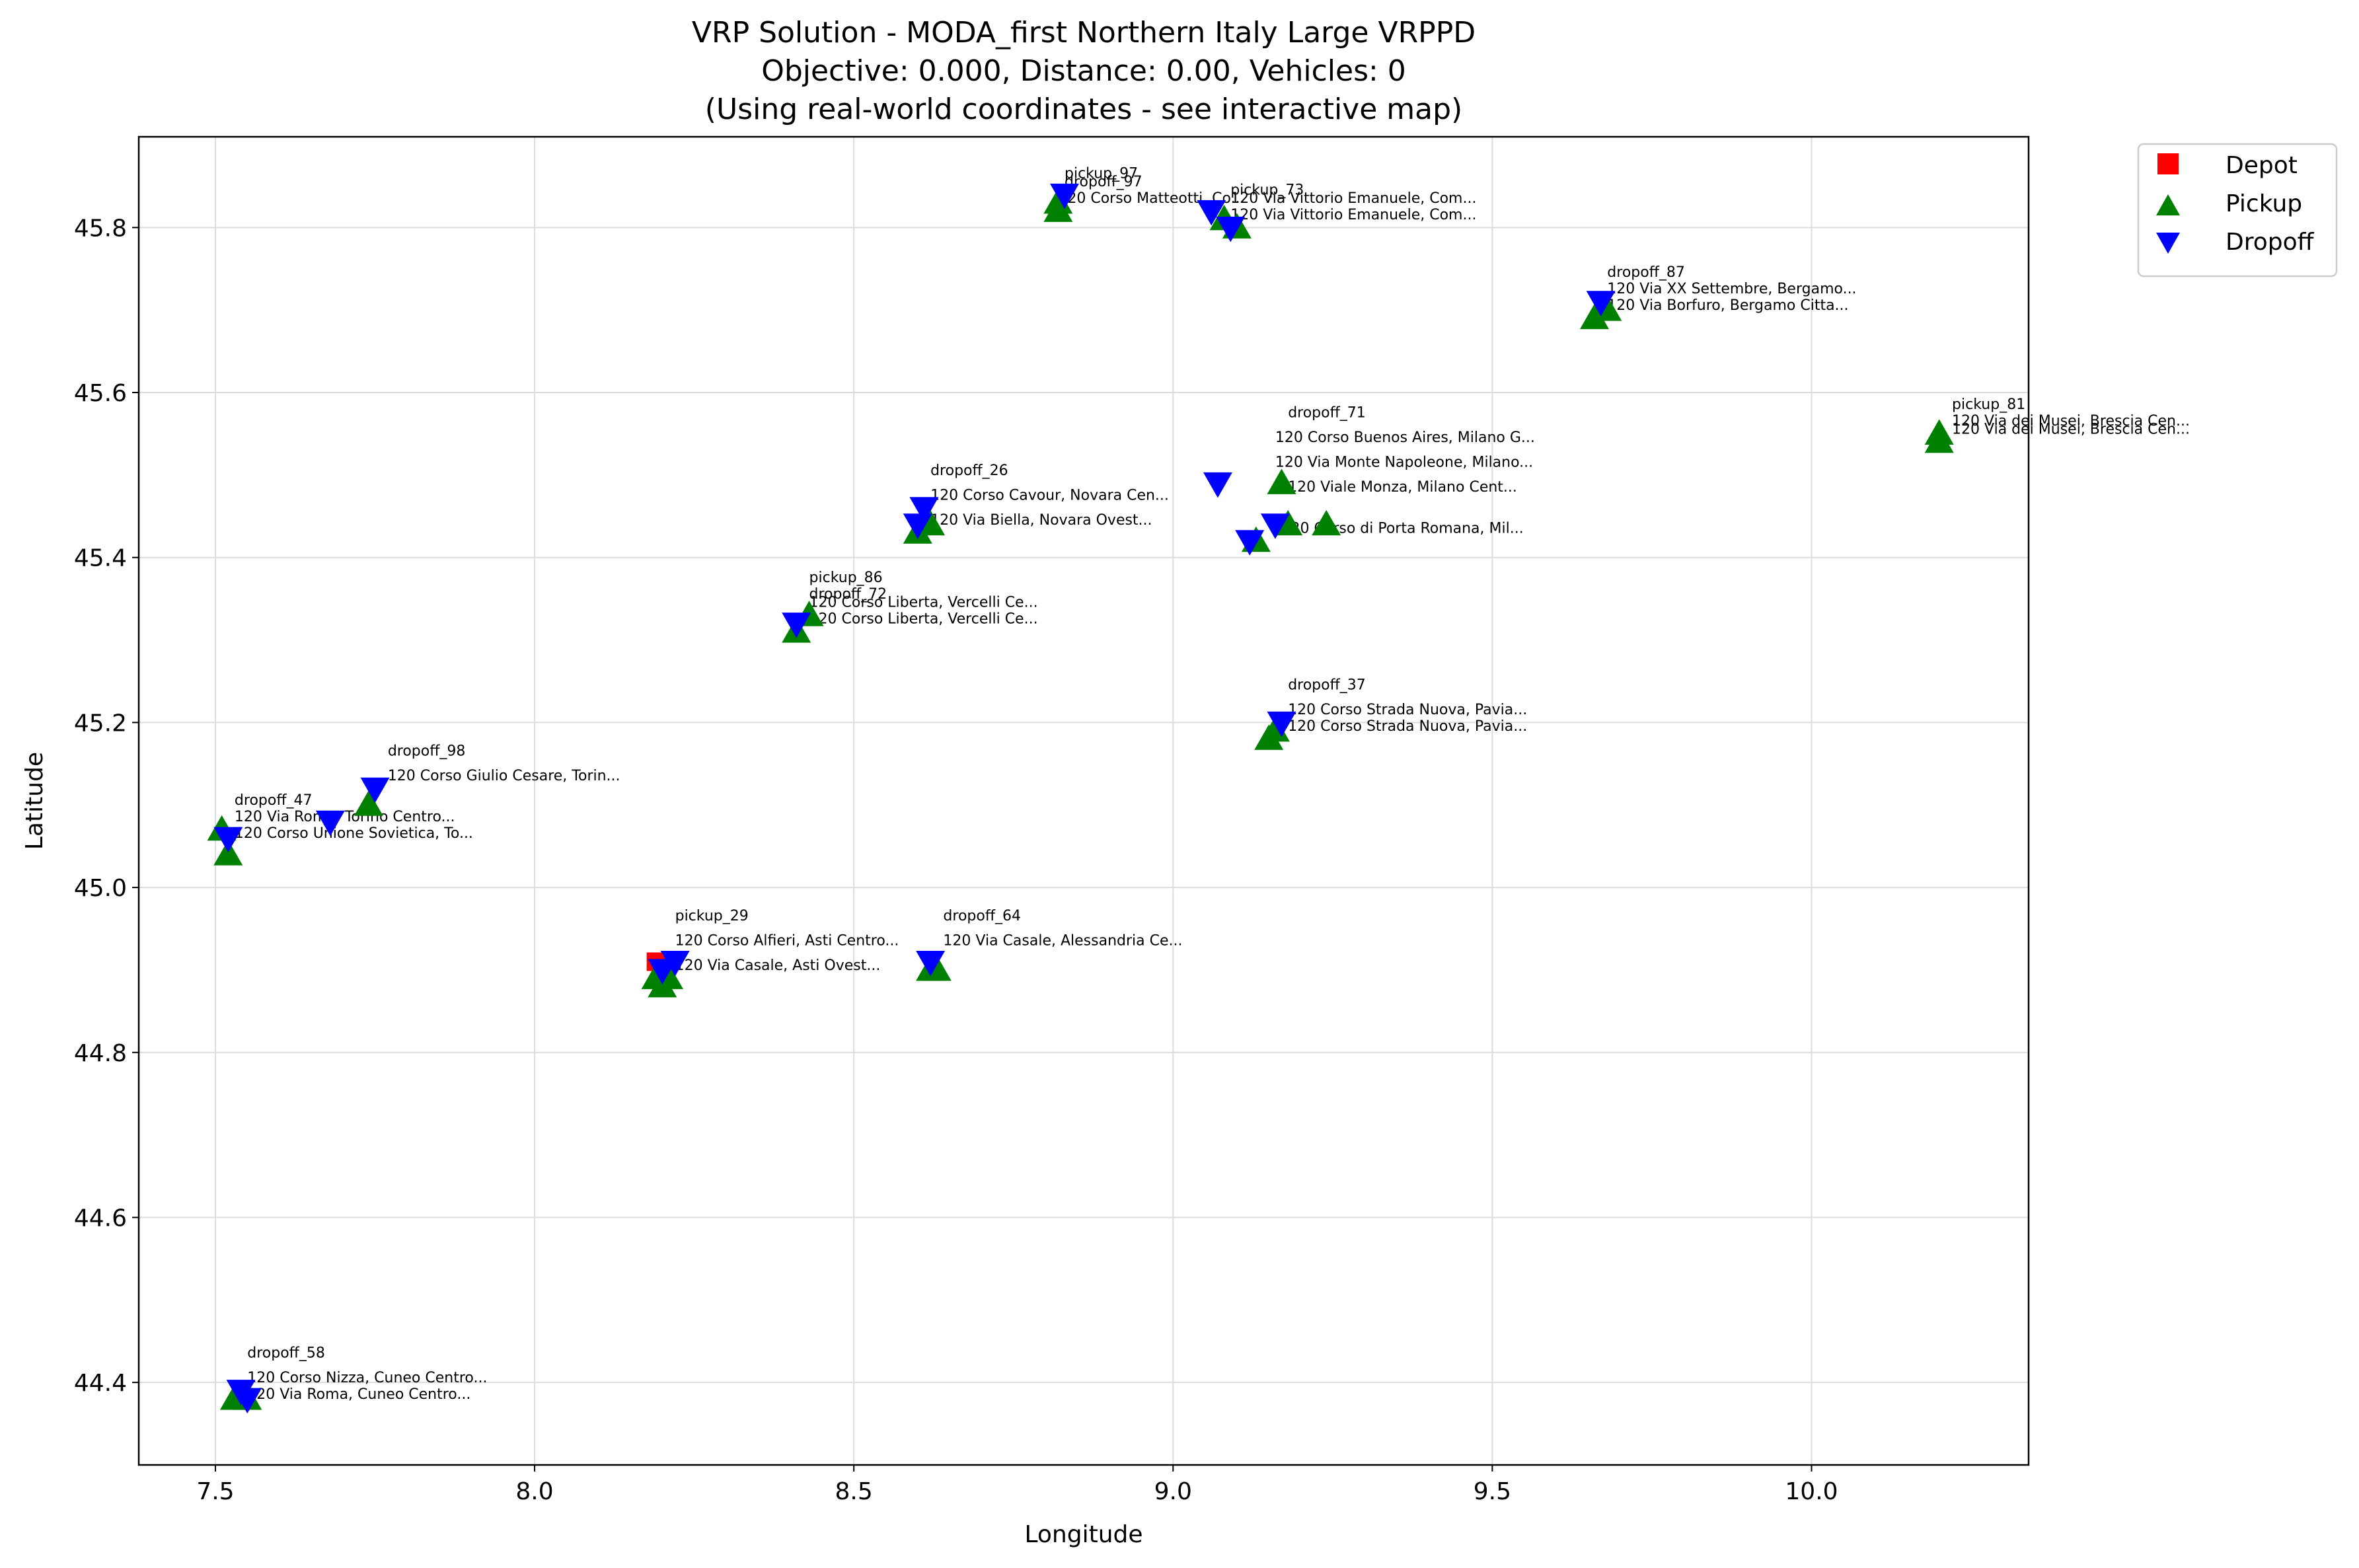  What do you see at coordinates (1083, 1534) in the screenshot?
I see `x-axis-label: Longitude` at bounding box center [1083, 1534].